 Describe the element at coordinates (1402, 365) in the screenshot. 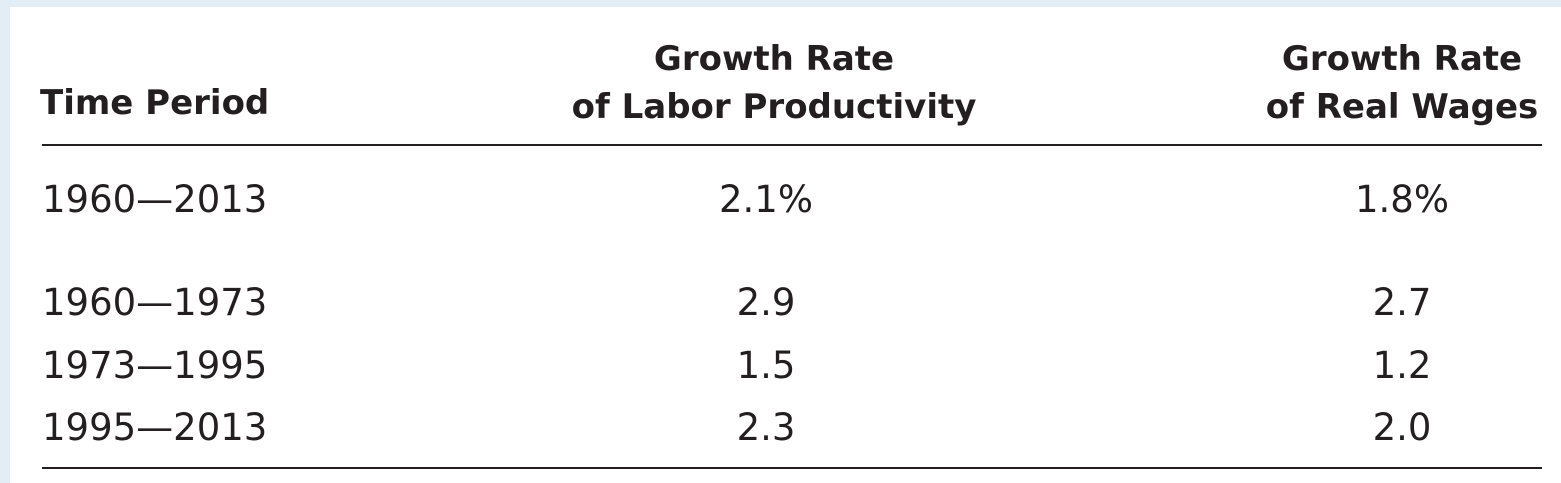

I see `cell-wages: 1.2` at that location.